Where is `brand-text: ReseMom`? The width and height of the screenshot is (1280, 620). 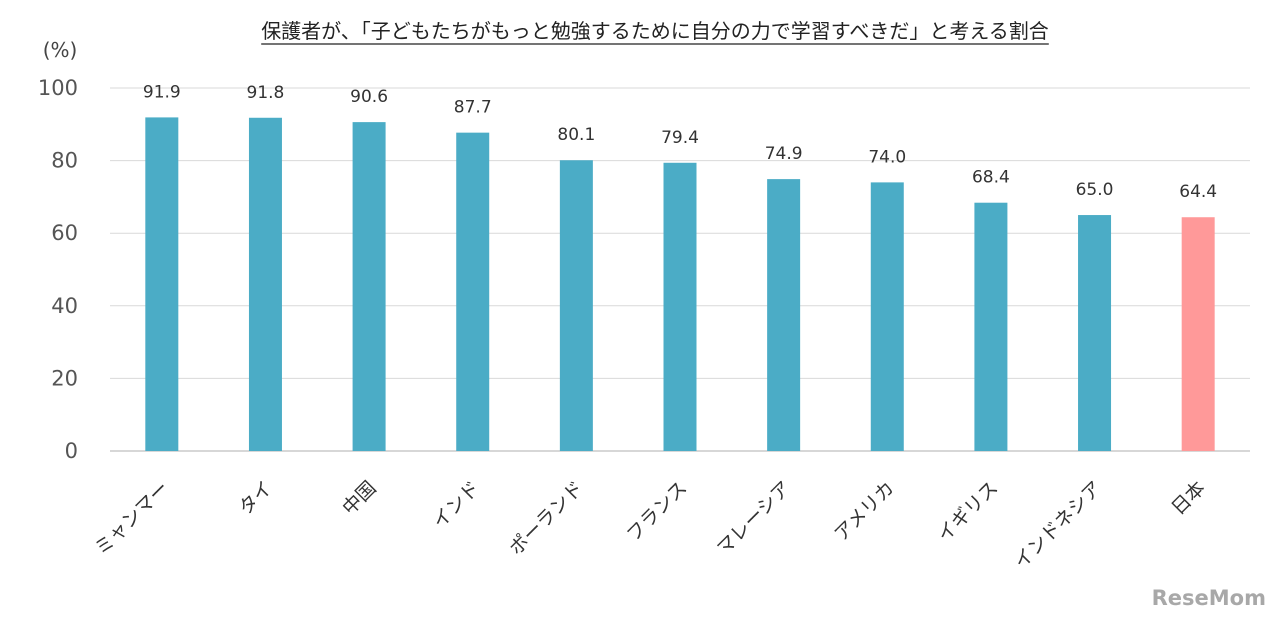
brand-text: ReseMom is located at coordinates (1209, 598).